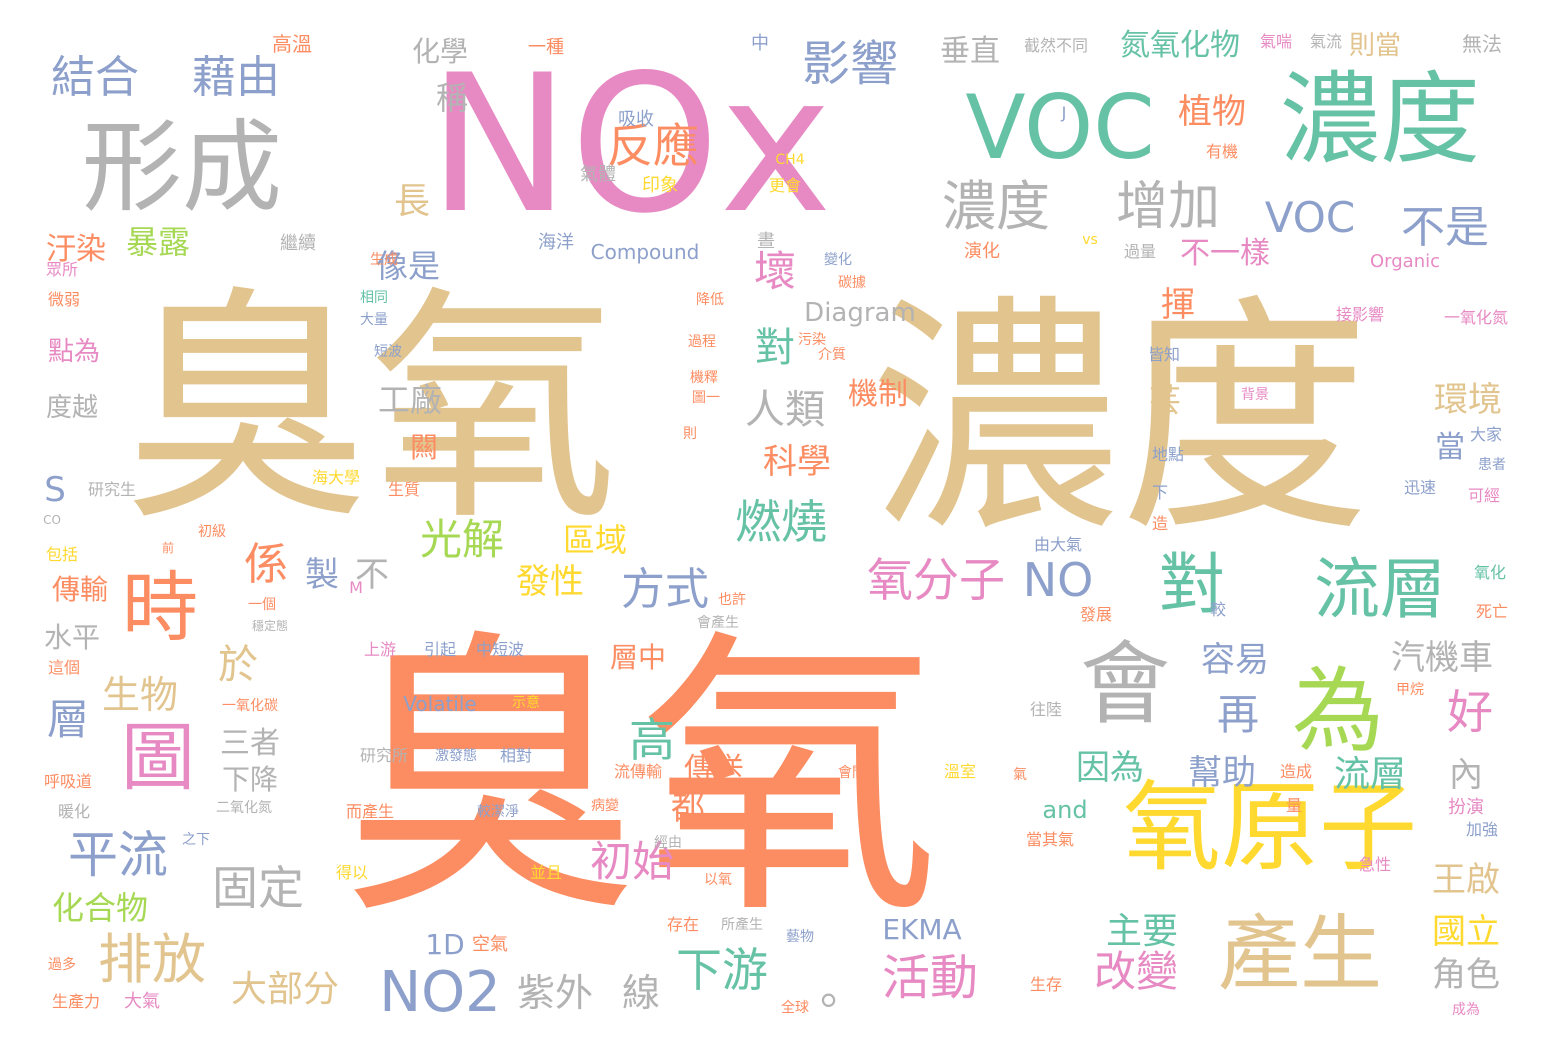 This screenshot has width=1548, height=1052. I want to click on cloud-word: 紫外, so click(555, 993).